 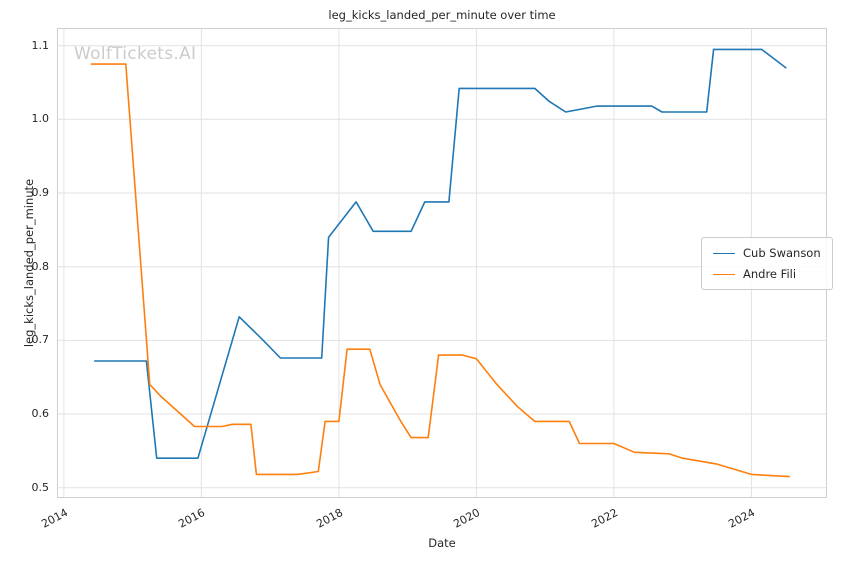 I want to click on legend-item-cub-swanson: Cub Swanson, so click(x=767, y=253).